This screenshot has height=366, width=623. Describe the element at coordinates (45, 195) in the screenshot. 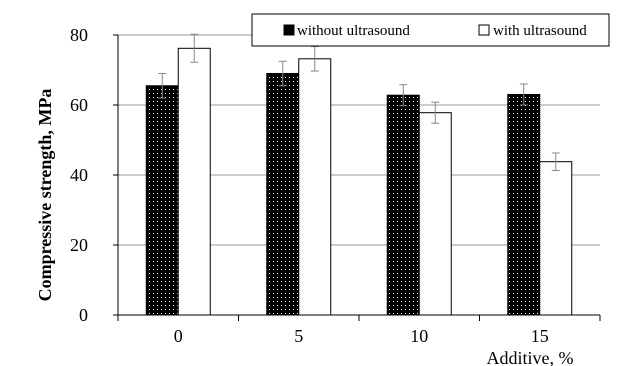

I see `y-axis-title: Compressive strength, MPa` at that location.